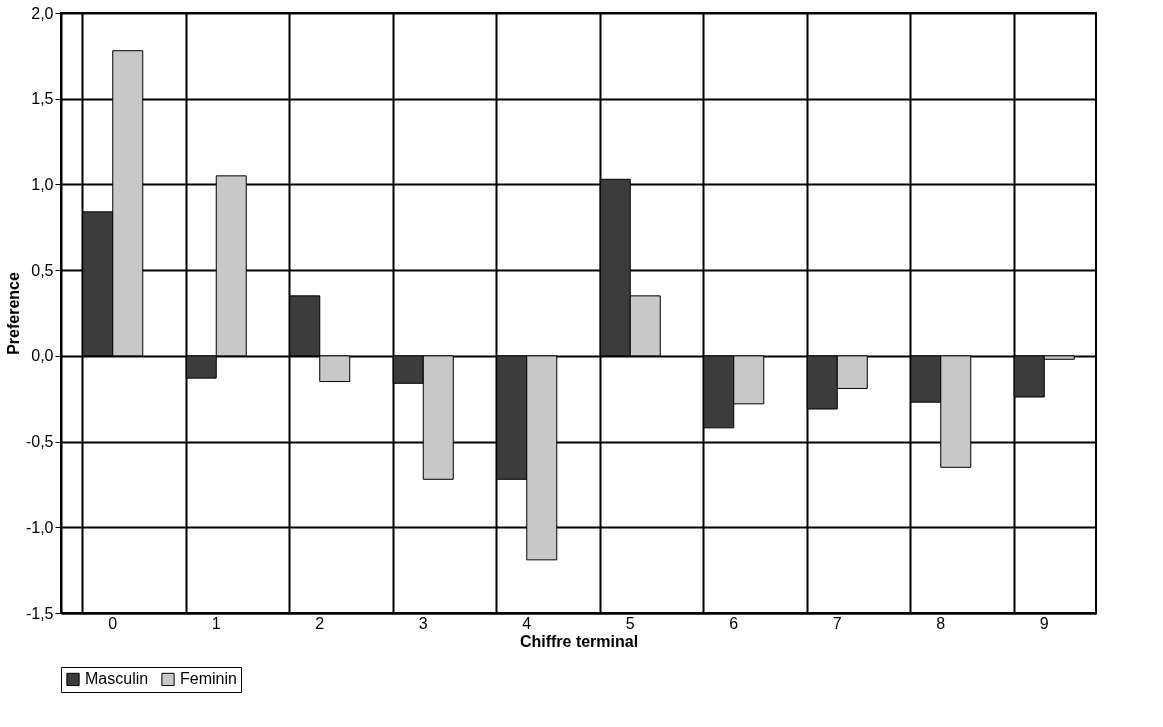  What do you see at coordinates (42, 270) in the screenshot?
I see `y-tick-label: 0,5` at bounding box center [42, 270].